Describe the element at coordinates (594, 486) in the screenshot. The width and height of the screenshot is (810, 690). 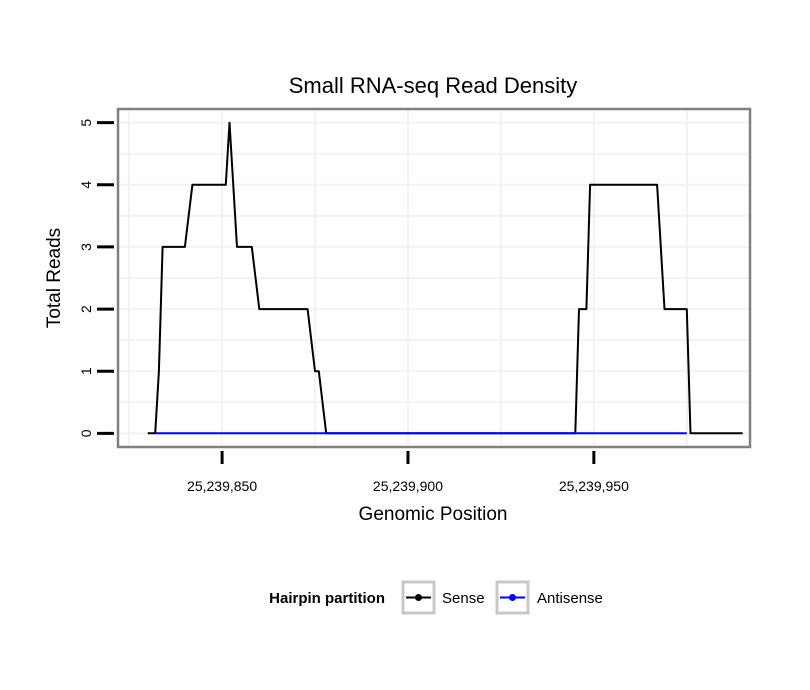
I see `x-tick-label: 25,239,950` at that location.